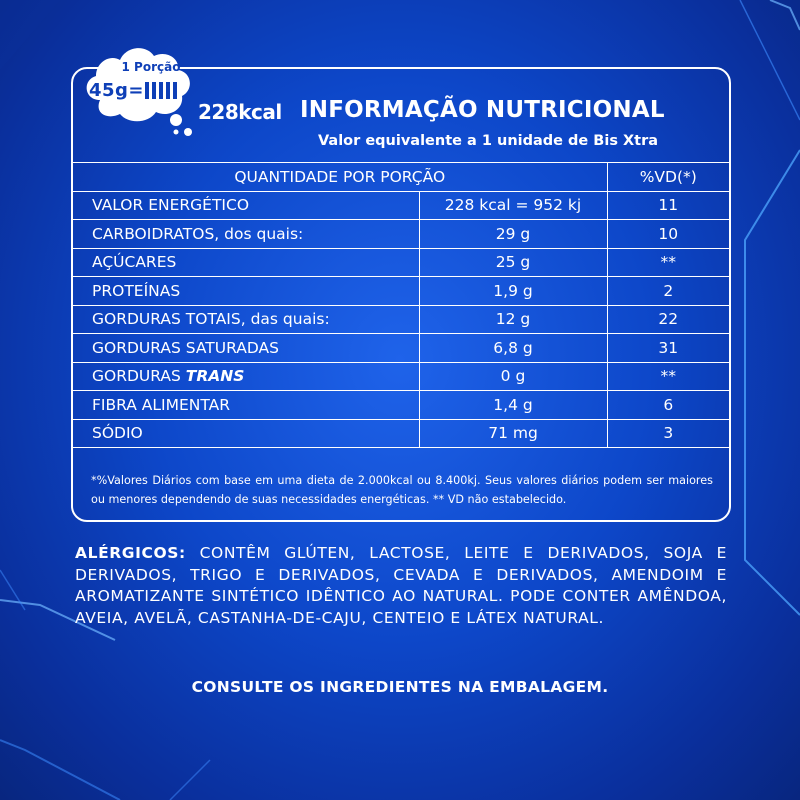  What do you see at coordinates (246, 405) in the screenshot?
I see `nutrient-name: FIBRA ALIMENTAR` at bounding box center [246, 405].